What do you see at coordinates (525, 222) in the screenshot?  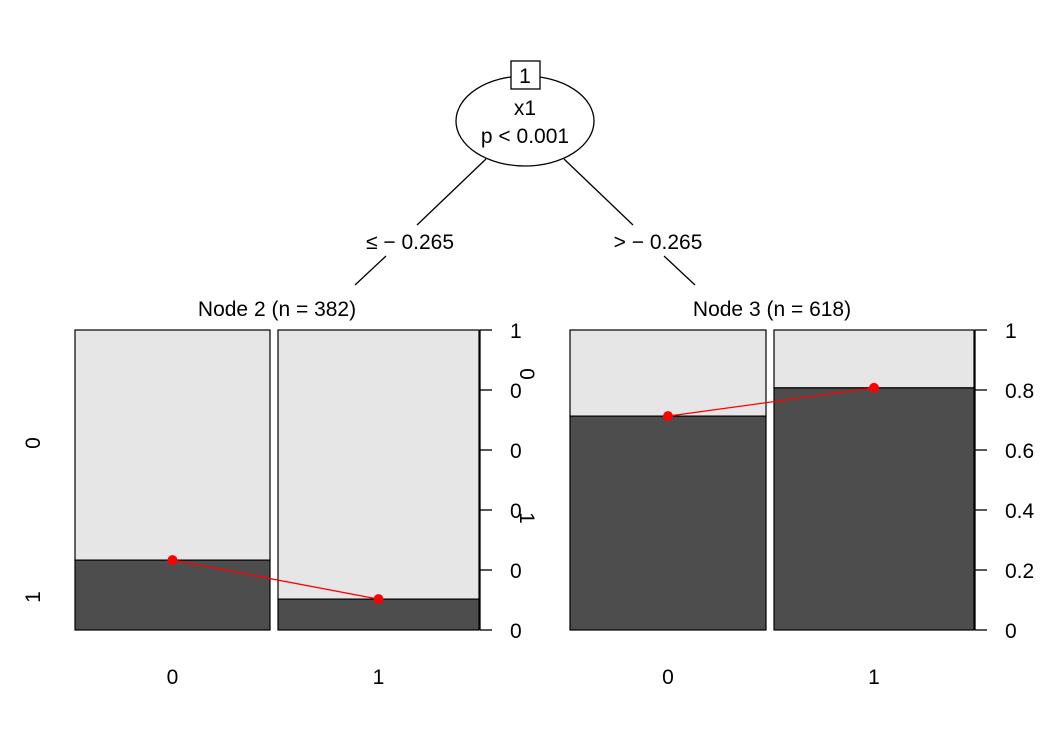 I see `tree-edges` at bounding box center [525, 222].